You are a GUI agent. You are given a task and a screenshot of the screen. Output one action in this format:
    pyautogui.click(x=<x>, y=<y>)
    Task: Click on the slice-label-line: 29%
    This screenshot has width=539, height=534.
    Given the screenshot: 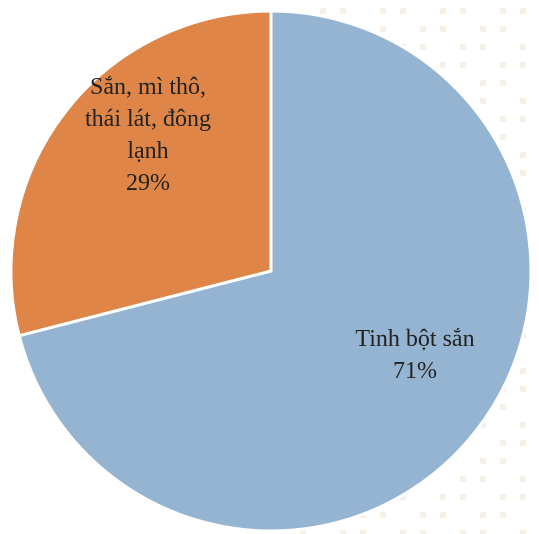 What is the action you would take?
    pyautogui.click(x=148, y=183)
    